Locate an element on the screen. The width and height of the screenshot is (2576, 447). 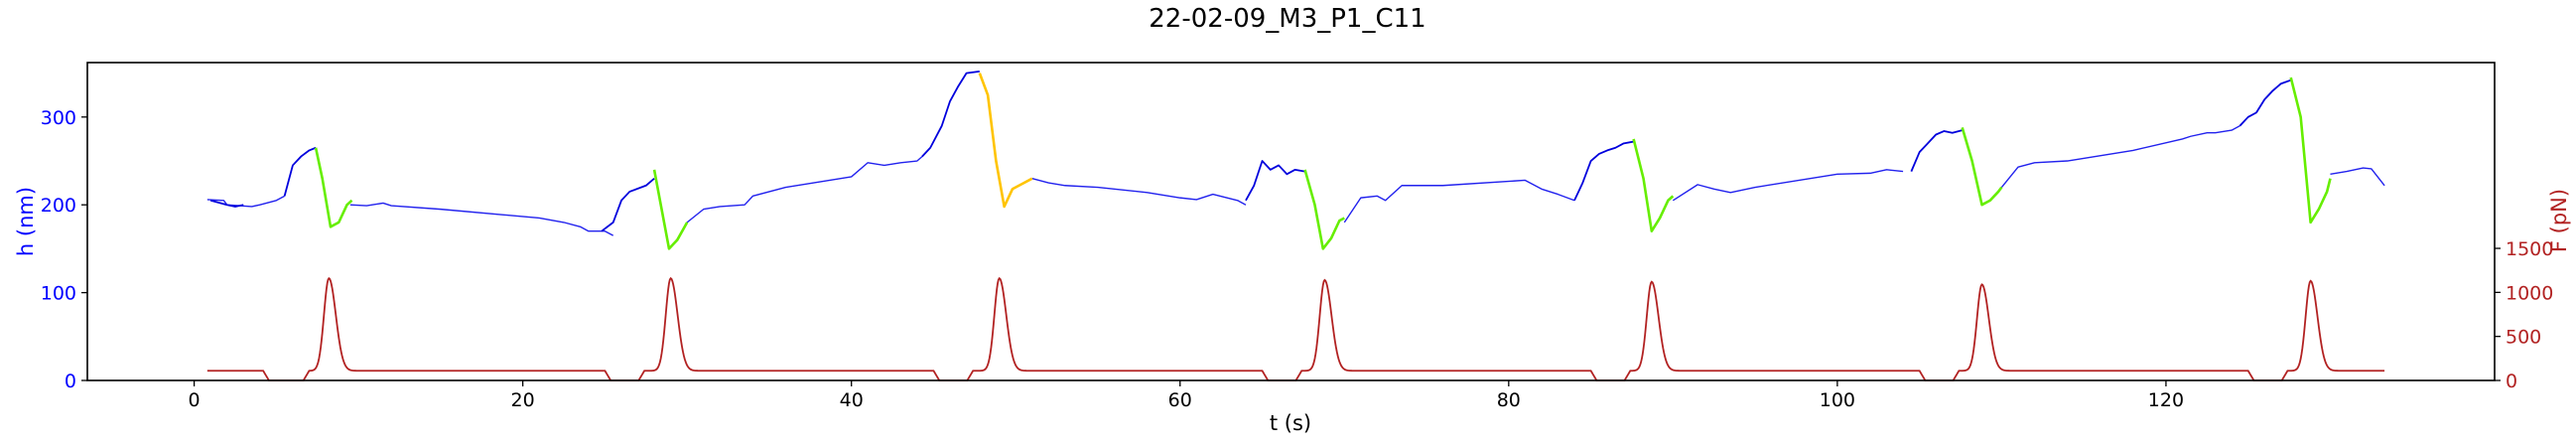
y-axis-right: 0 500 1000 1500 is located at coordinates (2524, 315).